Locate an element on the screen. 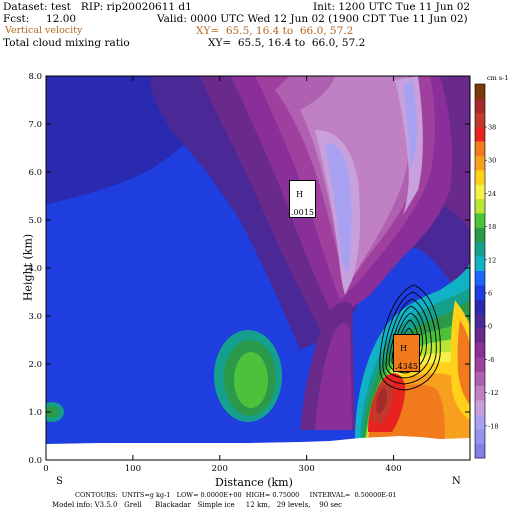  y-tick-label: 6.0 is located at coordinates (35, 173).